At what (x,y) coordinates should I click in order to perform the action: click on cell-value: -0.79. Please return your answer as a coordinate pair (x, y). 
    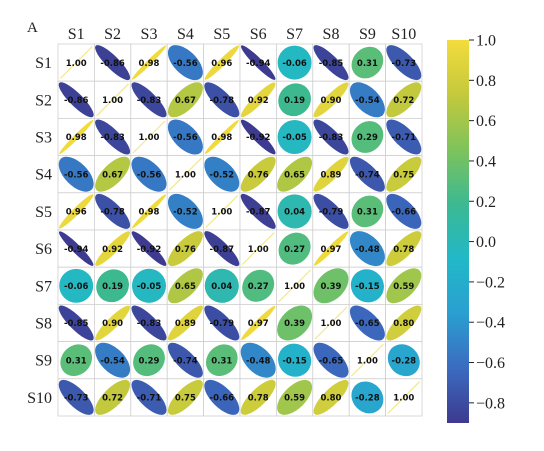
    Looking at the image, I should click on (222, 324).